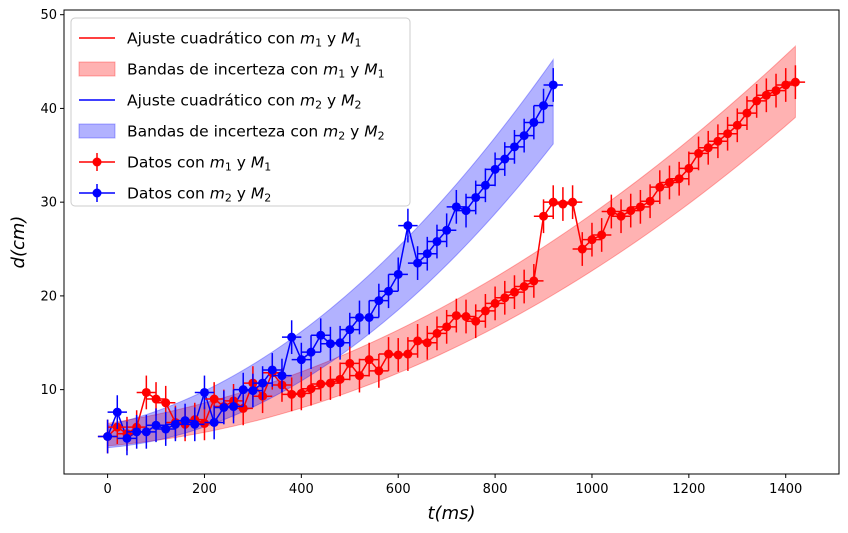  Describe the element at coordinates (48, 390) in the screenshot. I see `y-tick-label: 10` at that location.